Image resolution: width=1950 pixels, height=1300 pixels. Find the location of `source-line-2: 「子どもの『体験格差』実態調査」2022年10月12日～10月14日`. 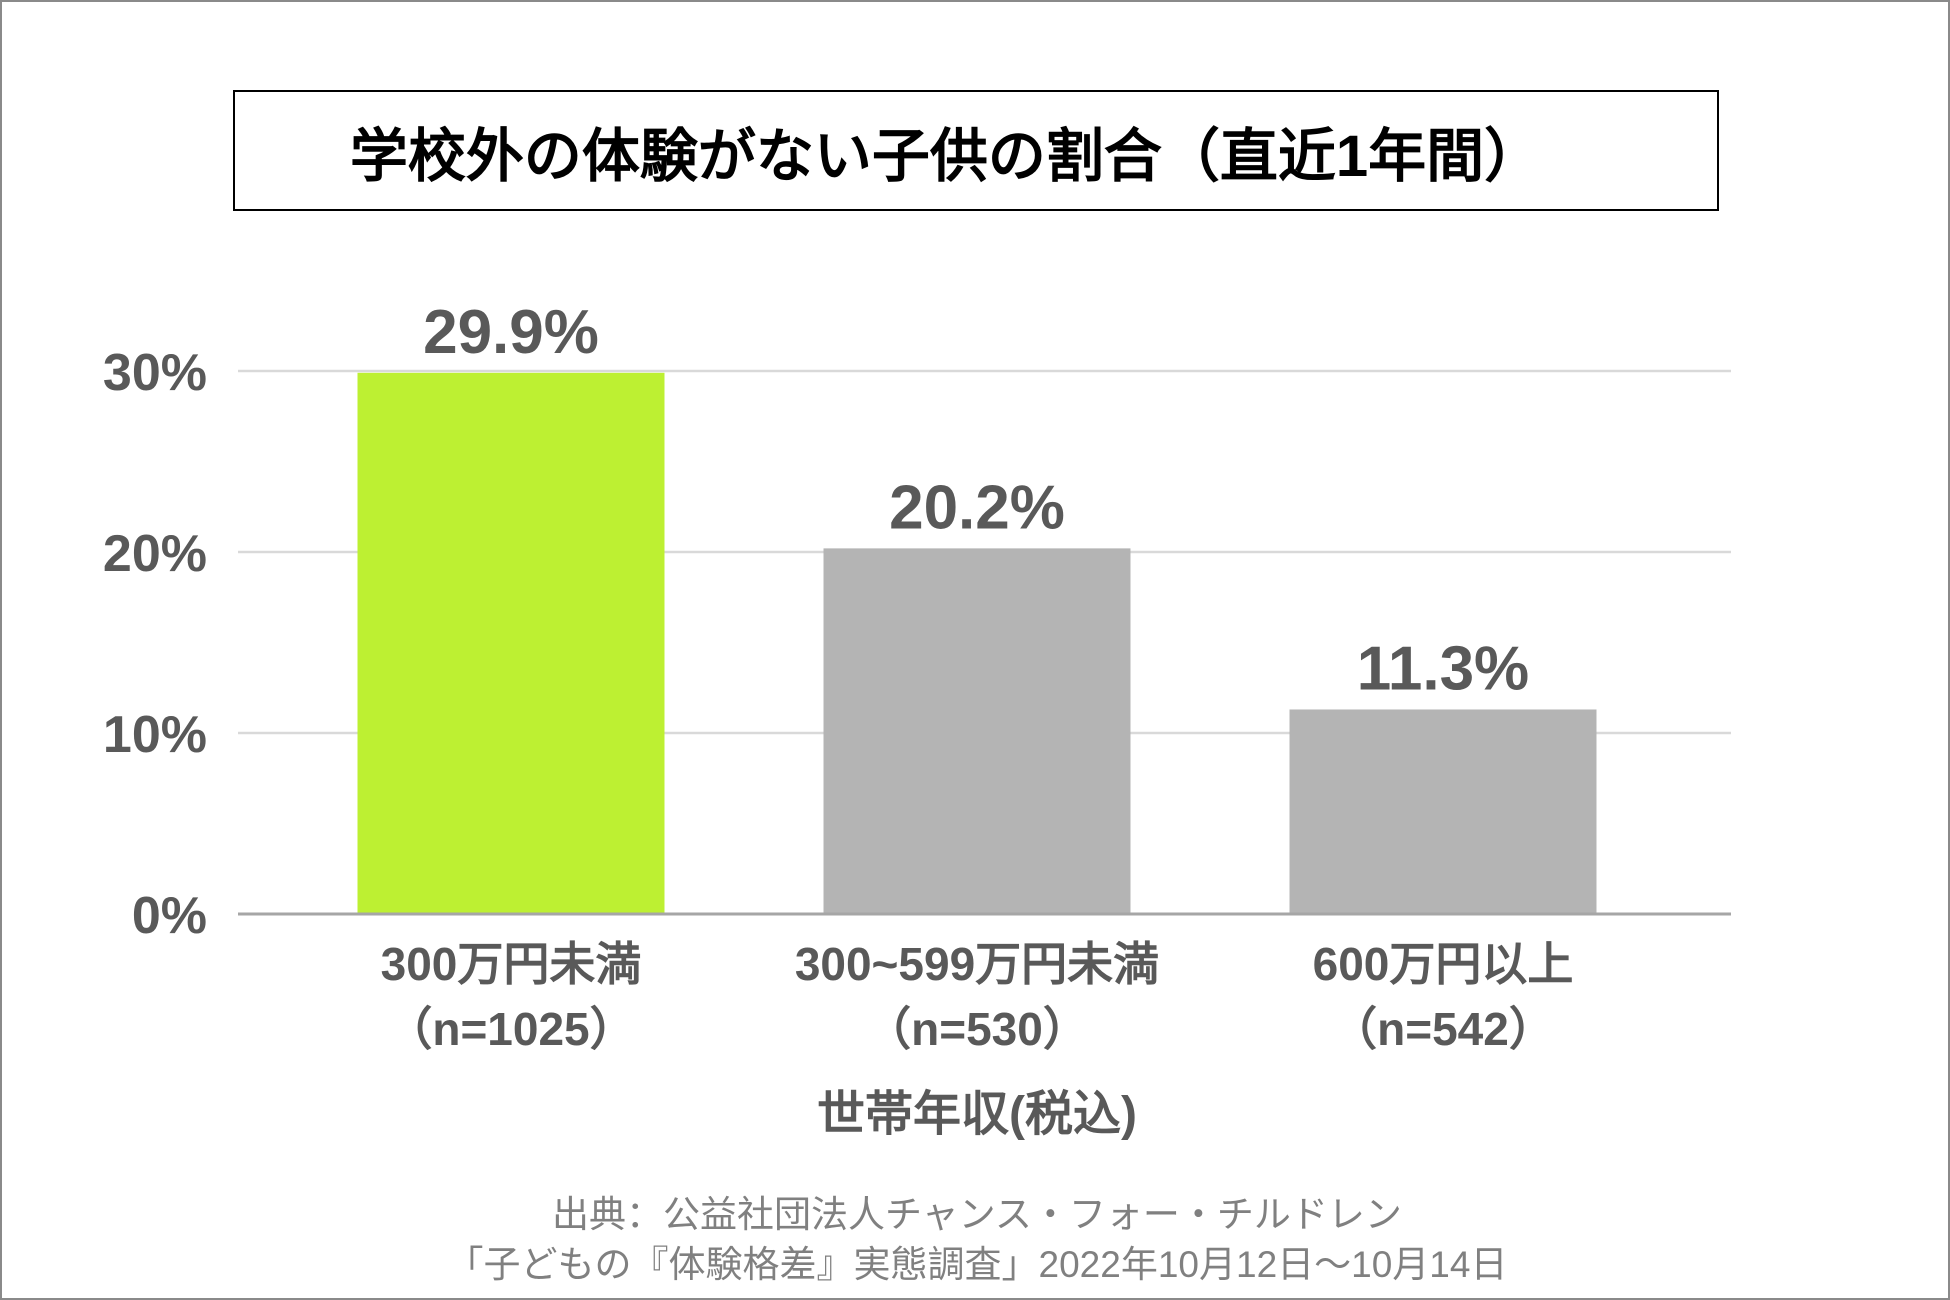

source-line-2: 「子どもの『体験格差』実態調査」2022年10月12日～10月14日 is located at coordinates (977, 1264).